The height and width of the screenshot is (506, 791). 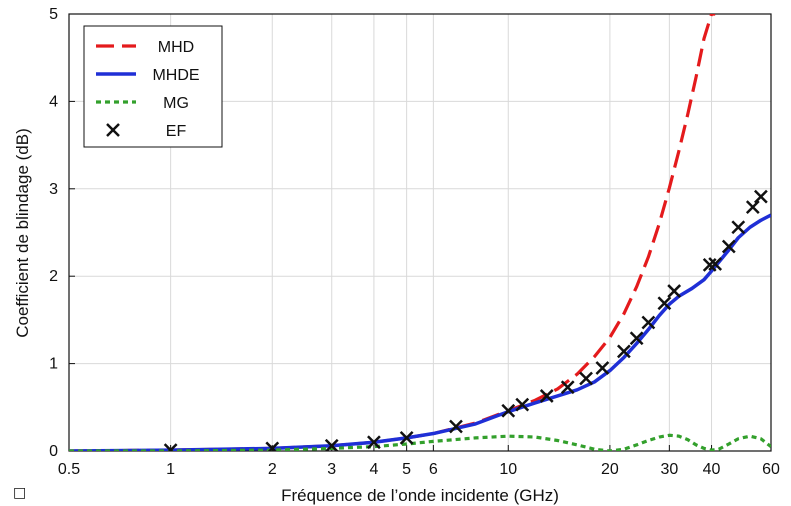 I want to click on y-tick-label: 1, so click(x=53, y=364).